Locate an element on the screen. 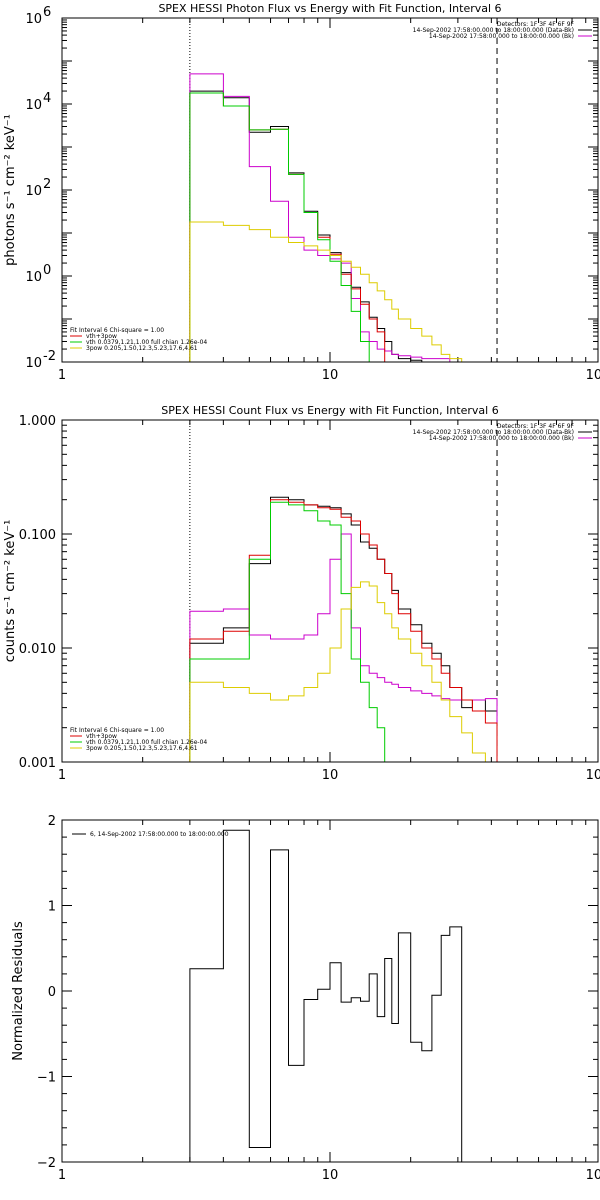 The width and height of the screenshot is (600, 1200). y-tick-exponent: 2 is located at coordinates (47, 184).